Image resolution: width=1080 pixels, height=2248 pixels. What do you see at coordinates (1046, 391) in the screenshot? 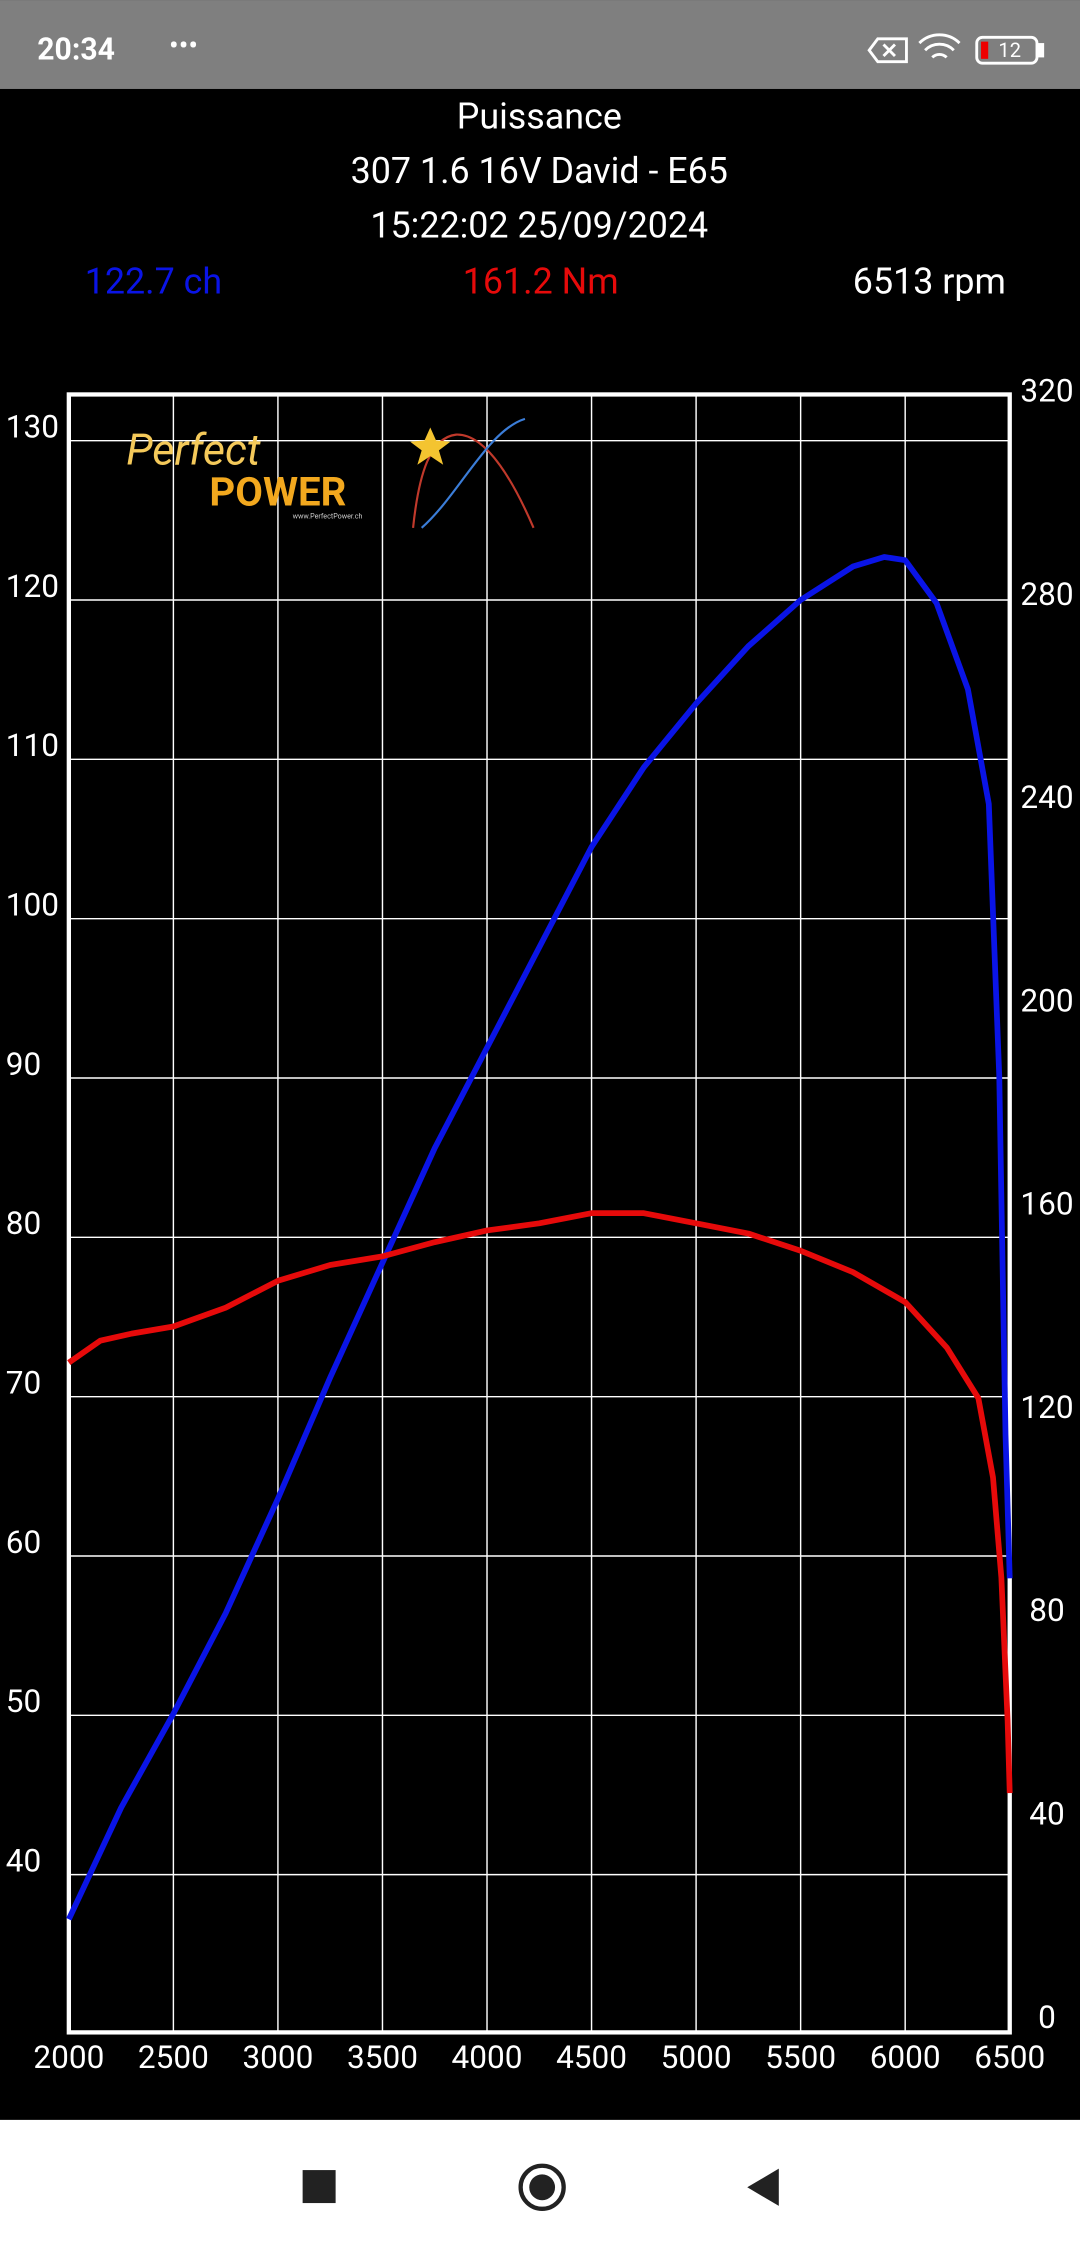
I see `y2-tick-label: 320` at bounding box center [1046, 391].